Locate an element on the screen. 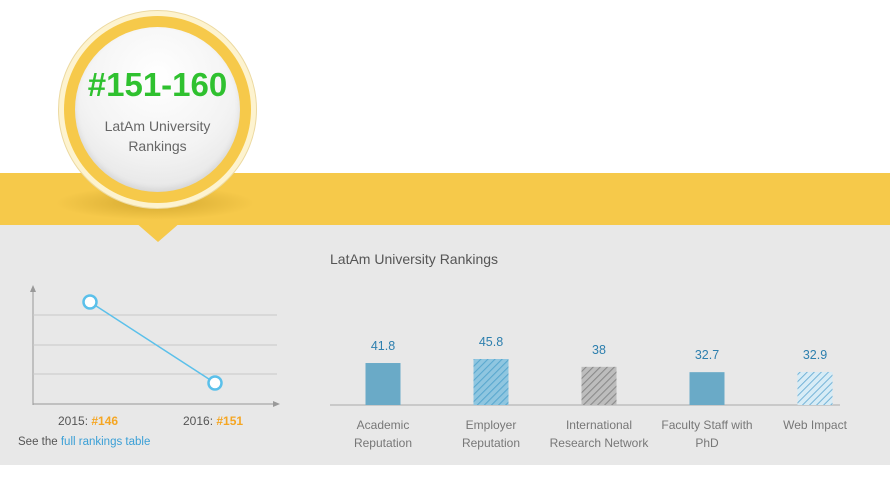  bar-value-label: 45.8 is located at coordinates (491, 342).